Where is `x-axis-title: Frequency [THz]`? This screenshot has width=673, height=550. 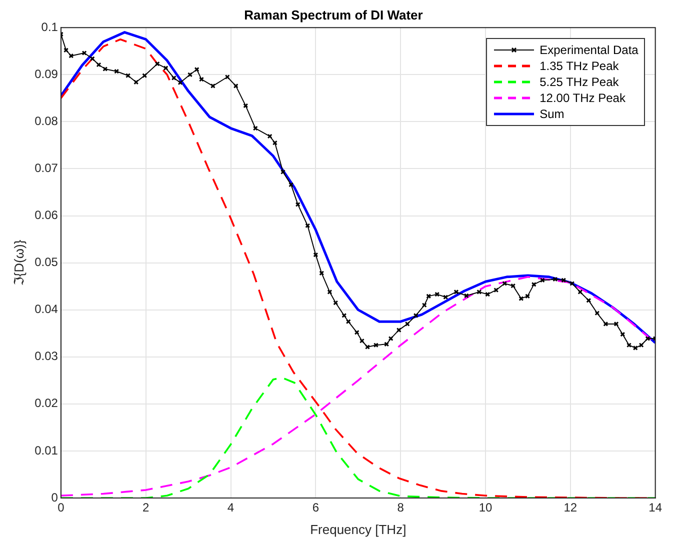
x-axis-title: Frequency [THz] is located at coordinates (358, 529).